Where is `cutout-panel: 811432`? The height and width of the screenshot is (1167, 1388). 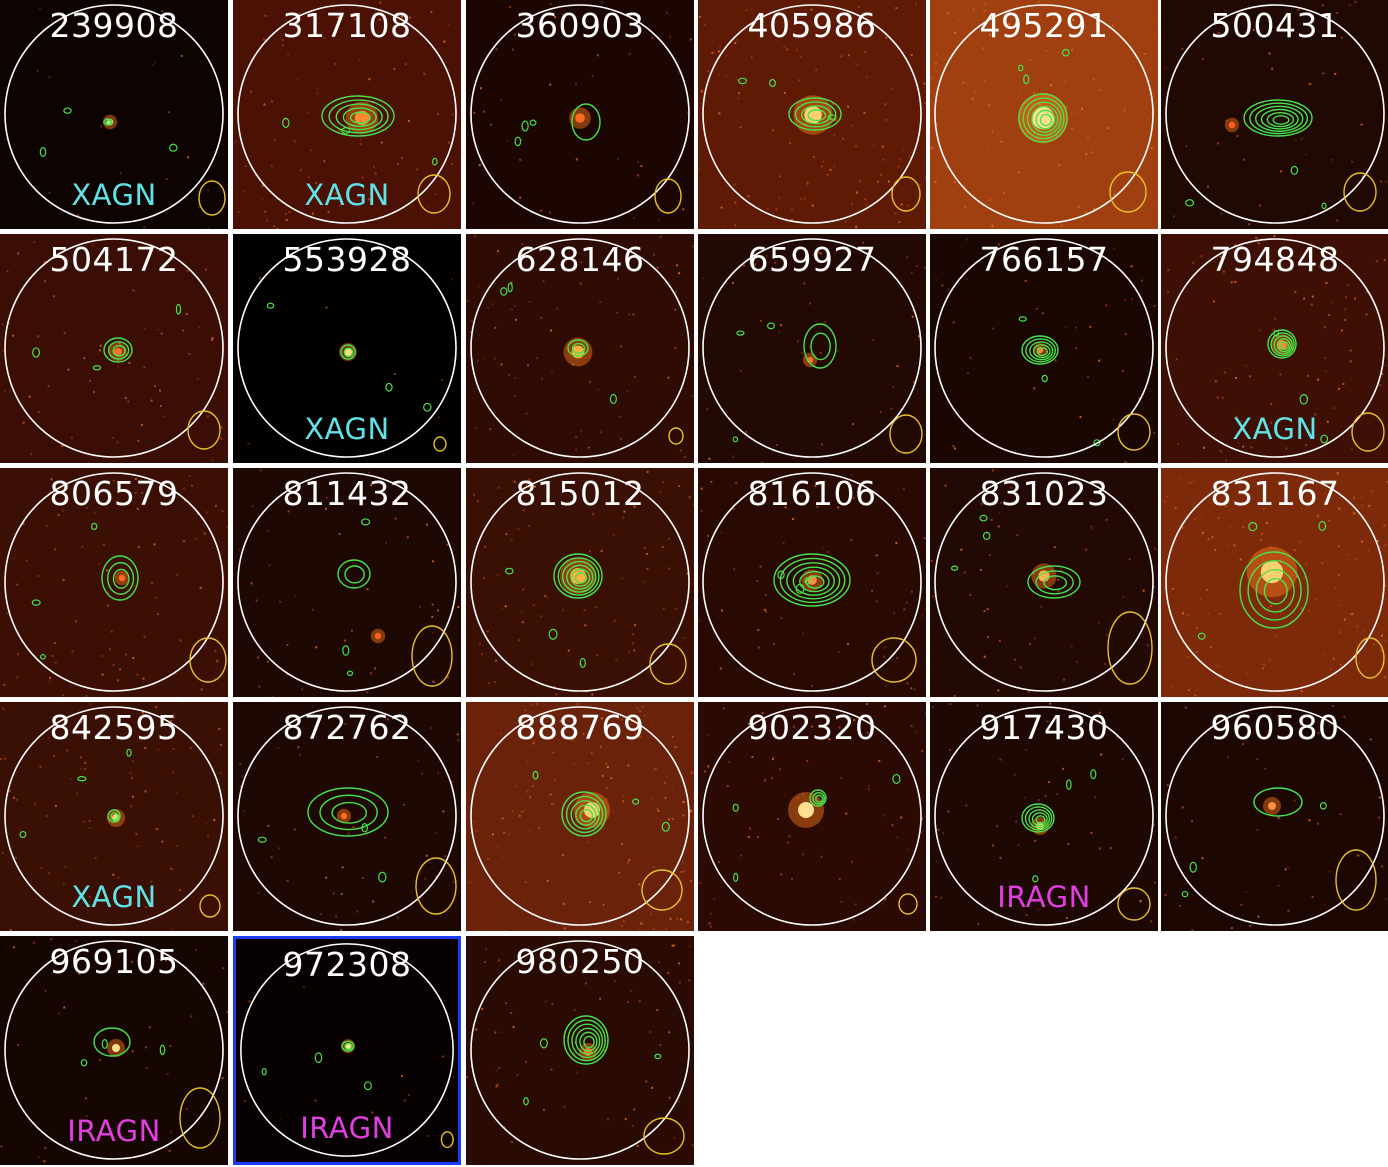
cutout-panel: 811432 is located at coordinates (347, 582).